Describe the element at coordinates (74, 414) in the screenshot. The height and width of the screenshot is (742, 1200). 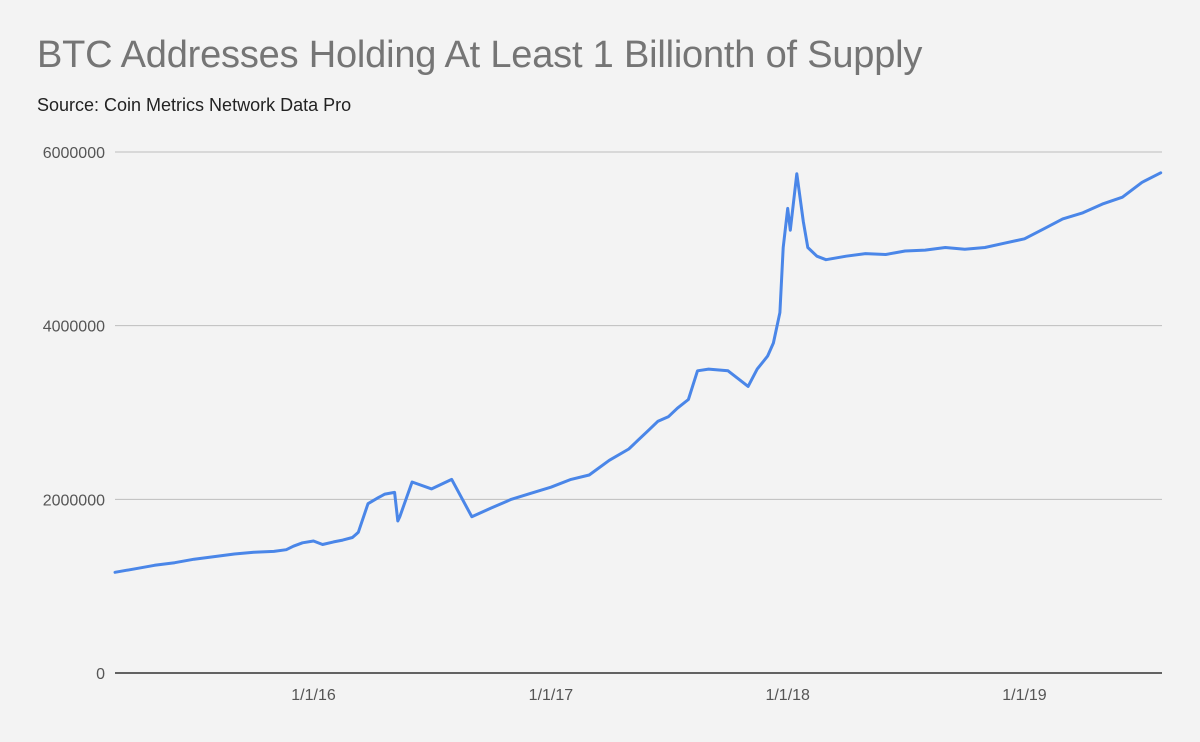
I see `y-axis-tick-labels: 0 2000000 4000000 6000000` at that location.